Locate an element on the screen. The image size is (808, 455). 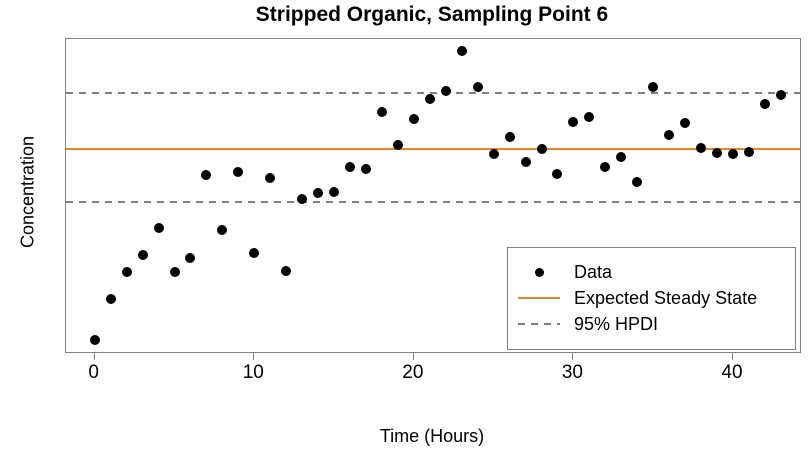
dashed-line-icon is located at coordinates (539, 324).